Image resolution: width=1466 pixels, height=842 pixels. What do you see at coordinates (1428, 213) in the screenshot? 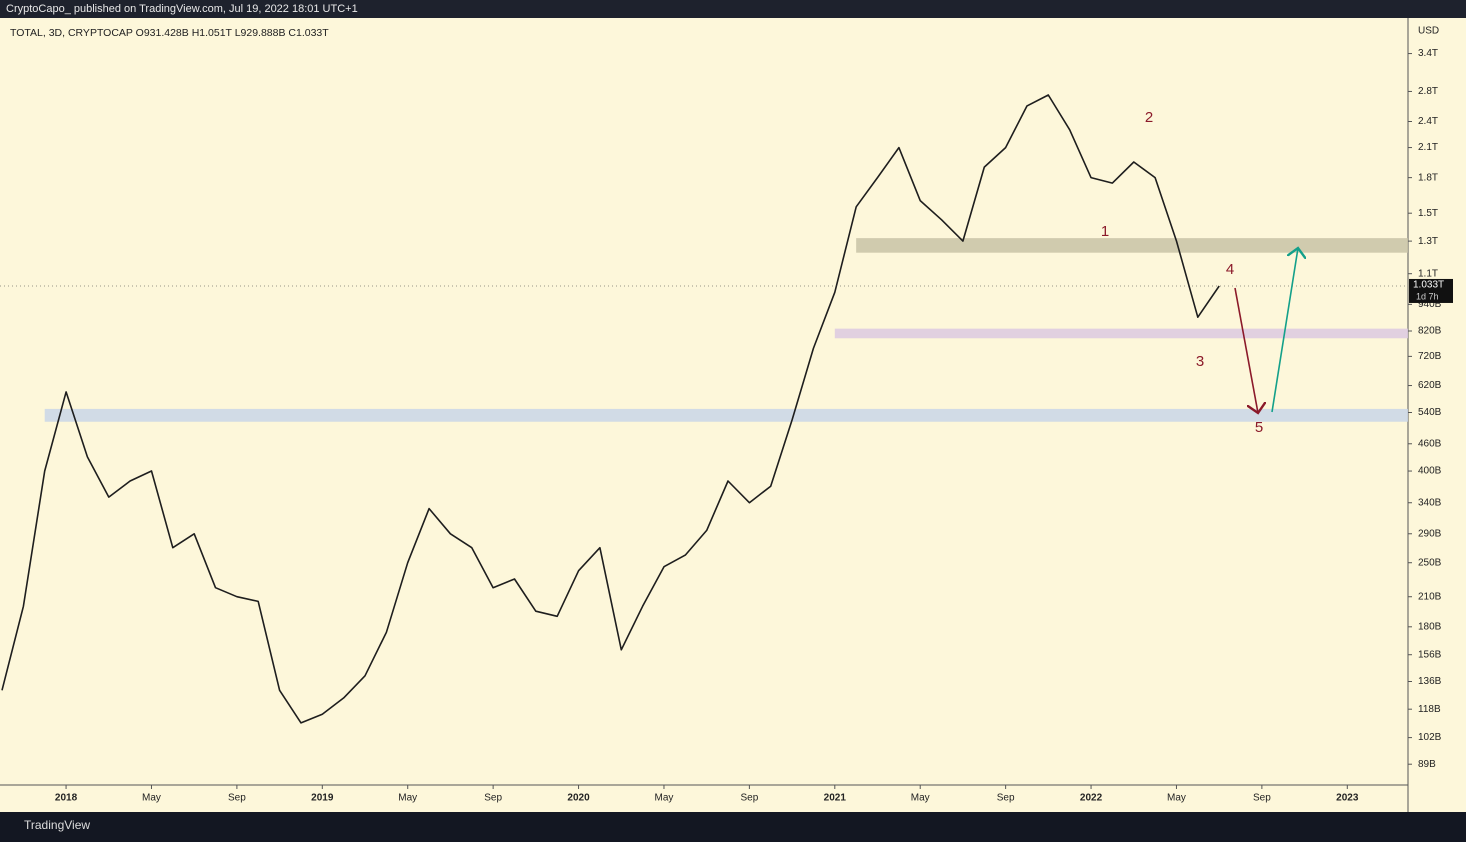
I see `y-tick-label: 1.5T` at bounding box center [1428, 213].